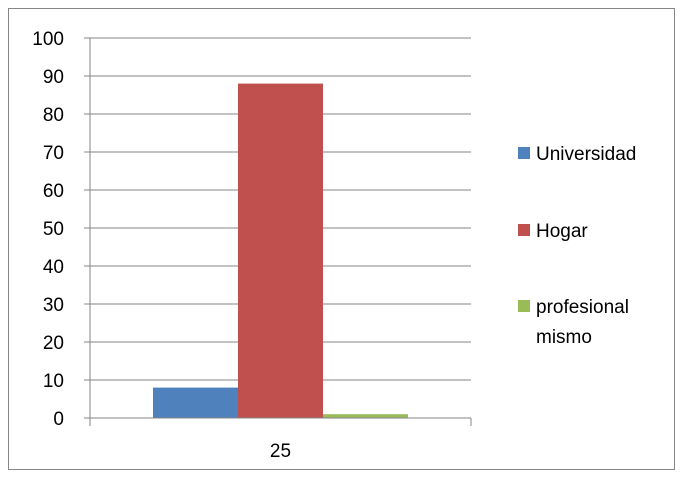  Describe the element at coordinates (562, 231) in the screenshot. I see `legend-label: Hogar` at that location.